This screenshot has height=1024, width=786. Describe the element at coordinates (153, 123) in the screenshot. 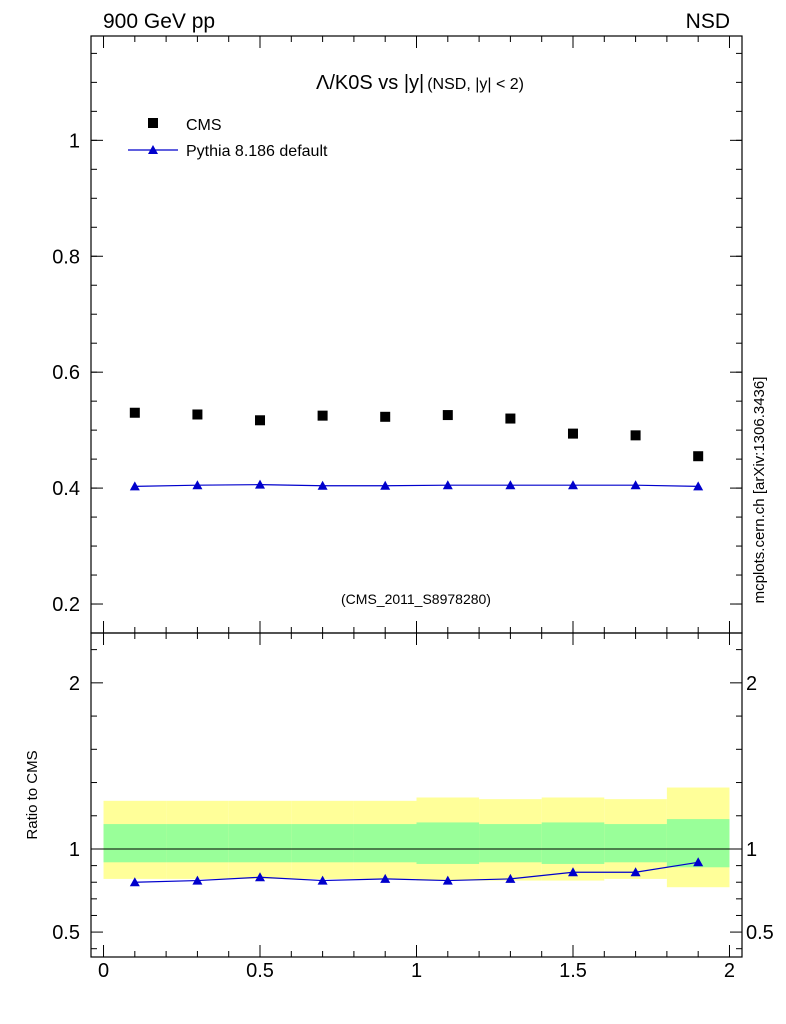

I see `legend-cms-marker` at that location.